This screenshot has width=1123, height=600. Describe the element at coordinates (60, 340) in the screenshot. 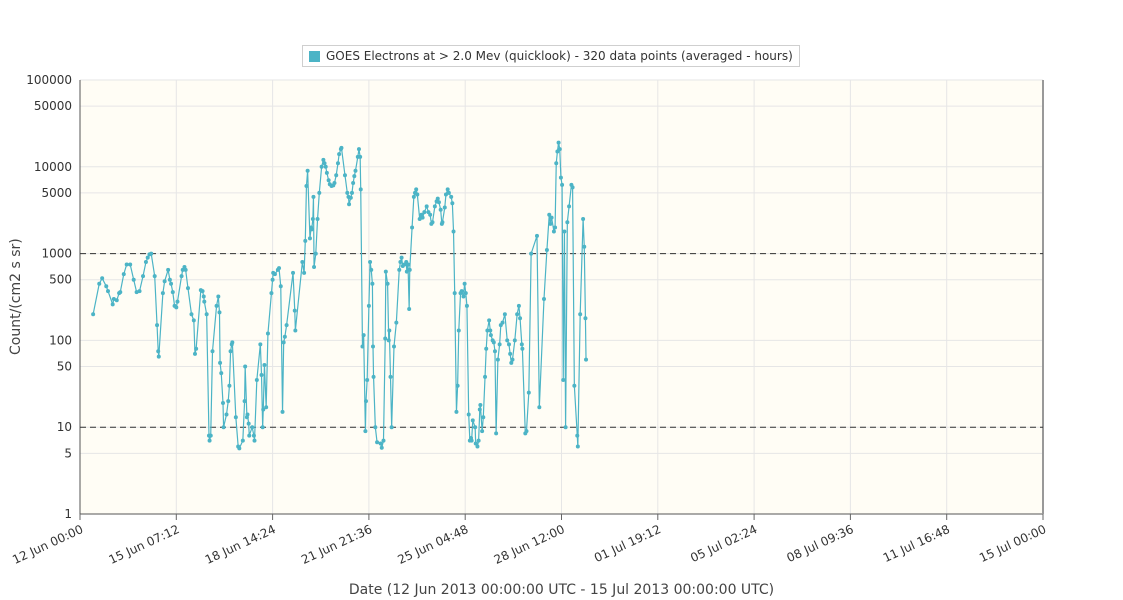

I see `y-tick-label: 100` at that location.